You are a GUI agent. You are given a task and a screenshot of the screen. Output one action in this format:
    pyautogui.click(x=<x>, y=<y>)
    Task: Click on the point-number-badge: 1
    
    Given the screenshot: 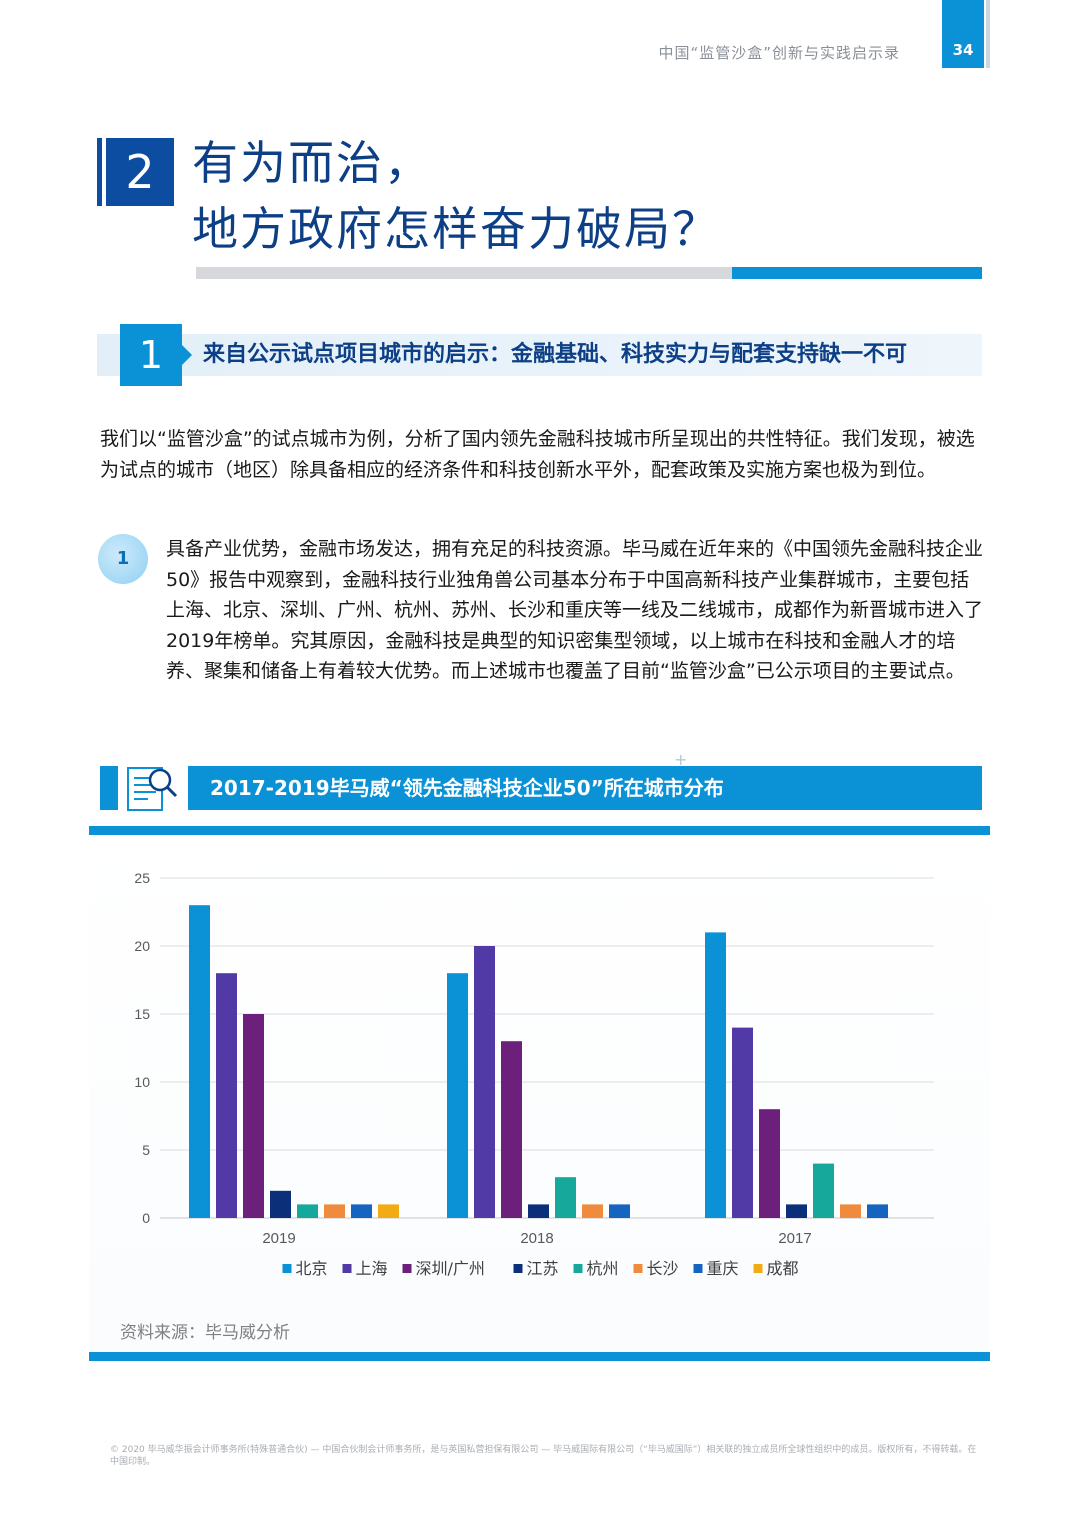 What is the action you would take?
    pyautogui.click(x=123, y=559)
    